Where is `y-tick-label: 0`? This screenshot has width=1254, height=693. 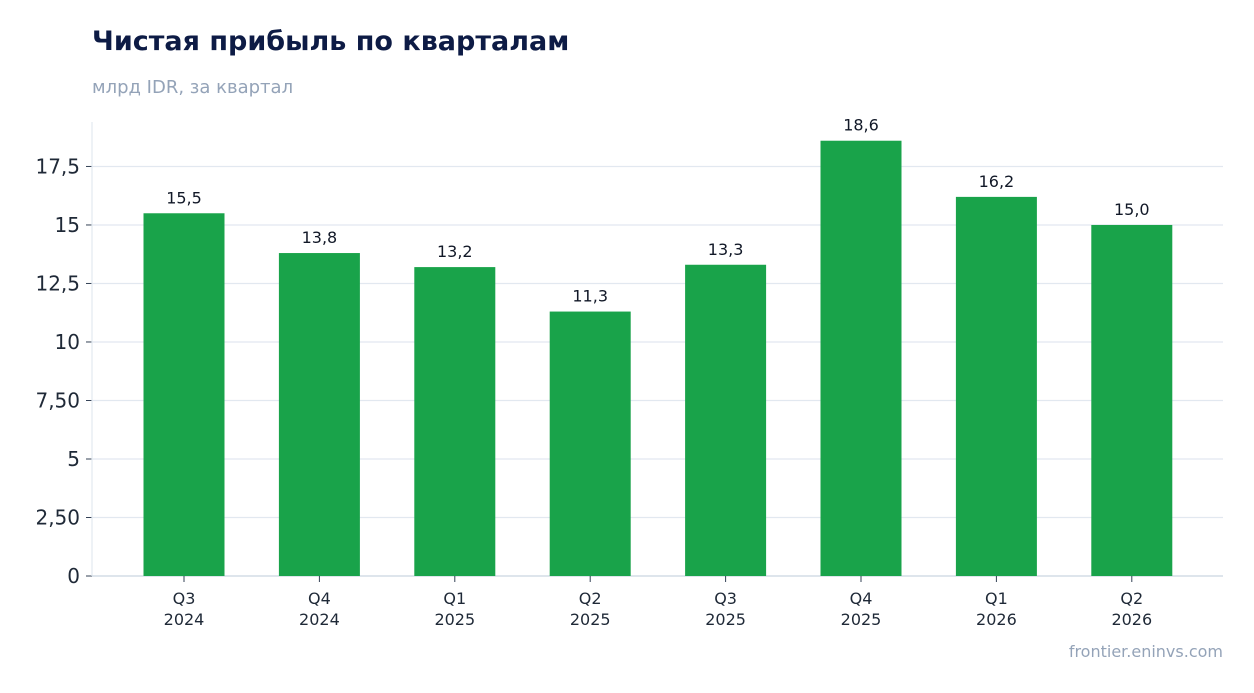
y-tick-label: 0 is located at coordinates (73, 576).